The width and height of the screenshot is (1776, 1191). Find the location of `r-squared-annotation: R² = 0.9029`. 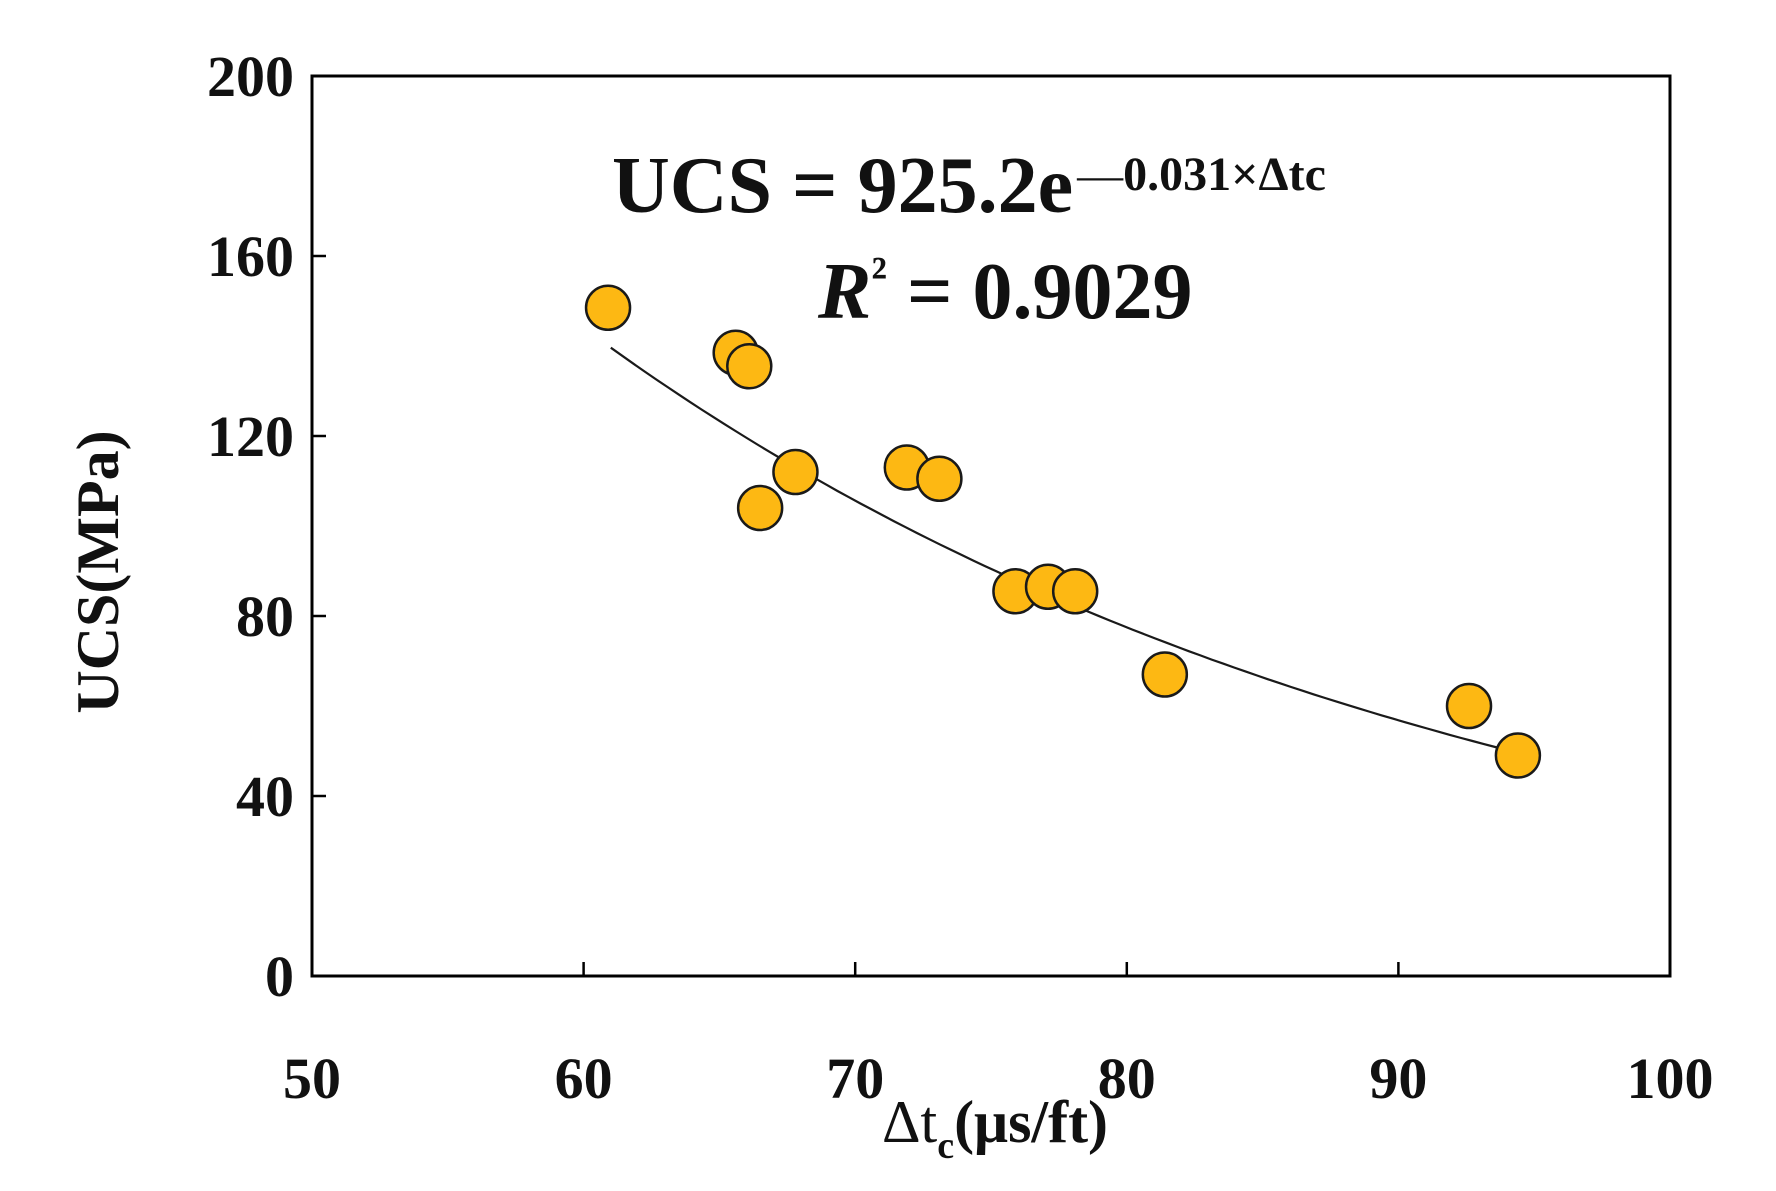

r-squared-annotation: R² = 0.9029 is located at coordinates (1005, 291).